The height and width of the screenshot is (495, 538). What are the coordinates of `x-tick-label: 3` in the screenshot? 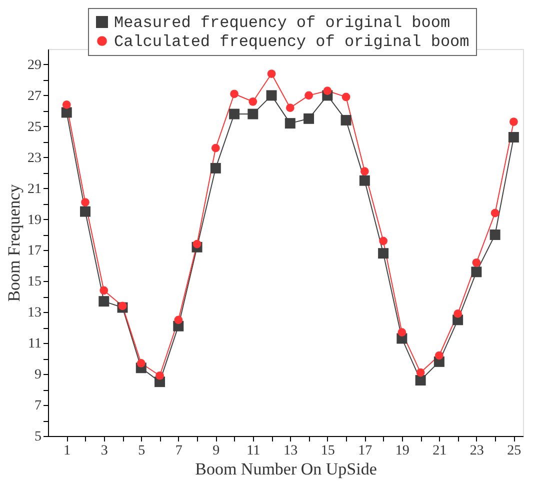 It's located at (104, 451).